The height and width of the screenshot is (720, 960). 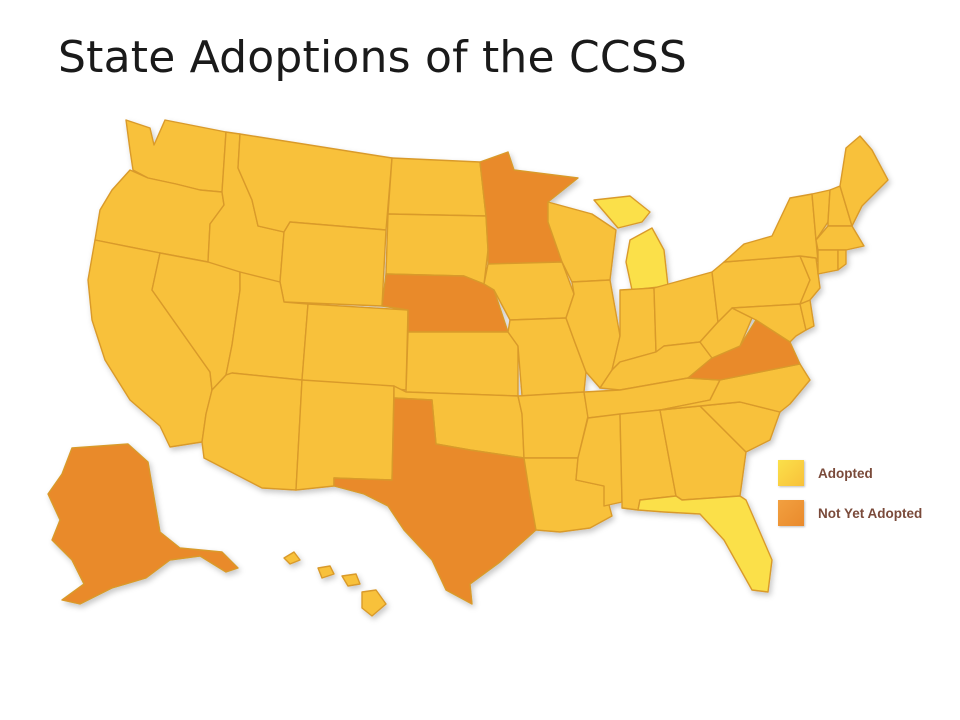 What do you see at coordinates (553, 425) in the screenshot?
I see `state-arkansas` at bounding box center [553, 425].